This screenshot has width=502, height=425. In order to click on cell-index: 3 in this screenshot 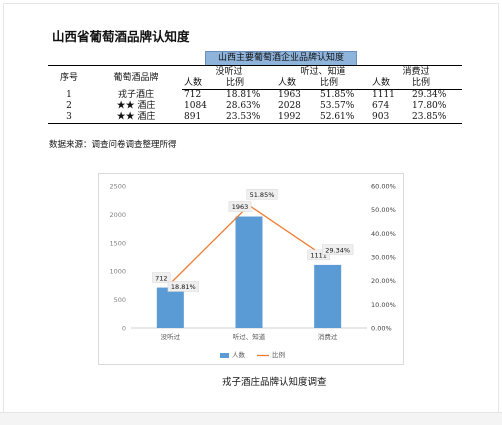, I will do `click(69, 118)`.